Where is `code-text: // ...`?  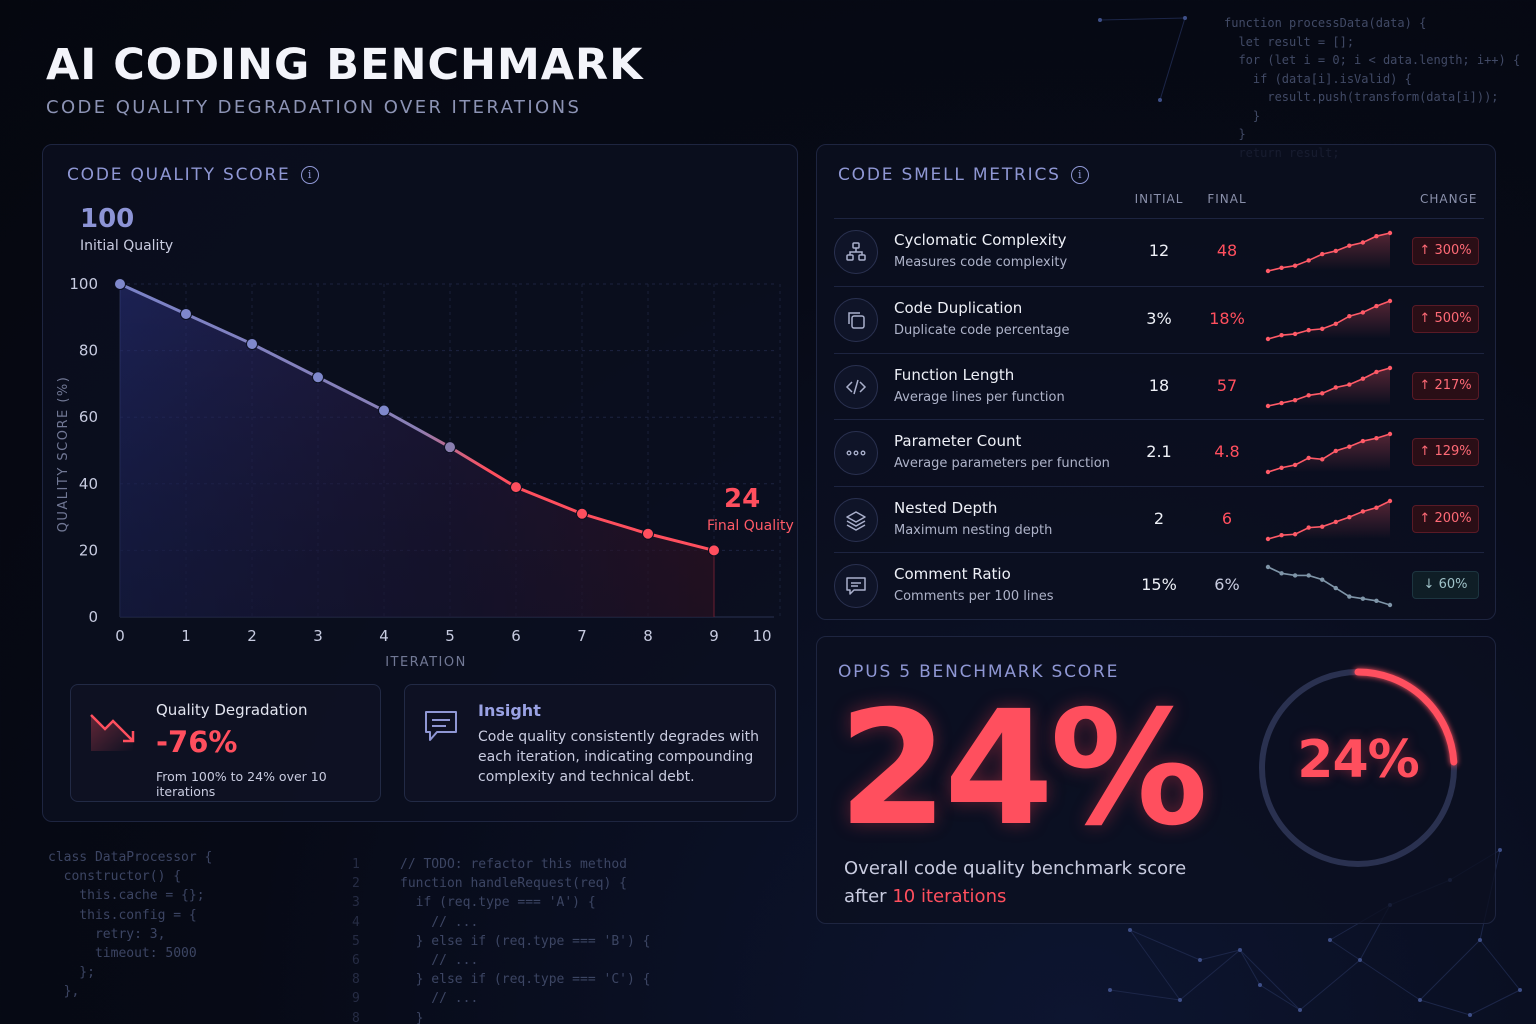 code-text: // ... is located at coordinates (439, 922).